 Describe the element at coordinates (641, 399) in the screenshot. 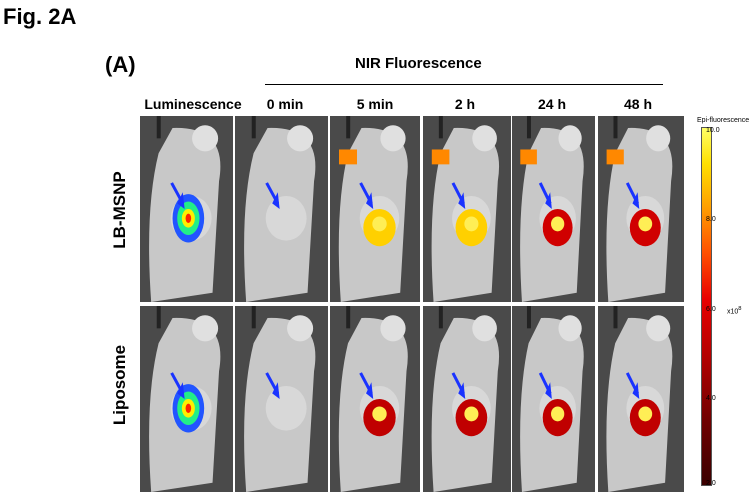

I see `image-panel-liposome-48h` at that location.